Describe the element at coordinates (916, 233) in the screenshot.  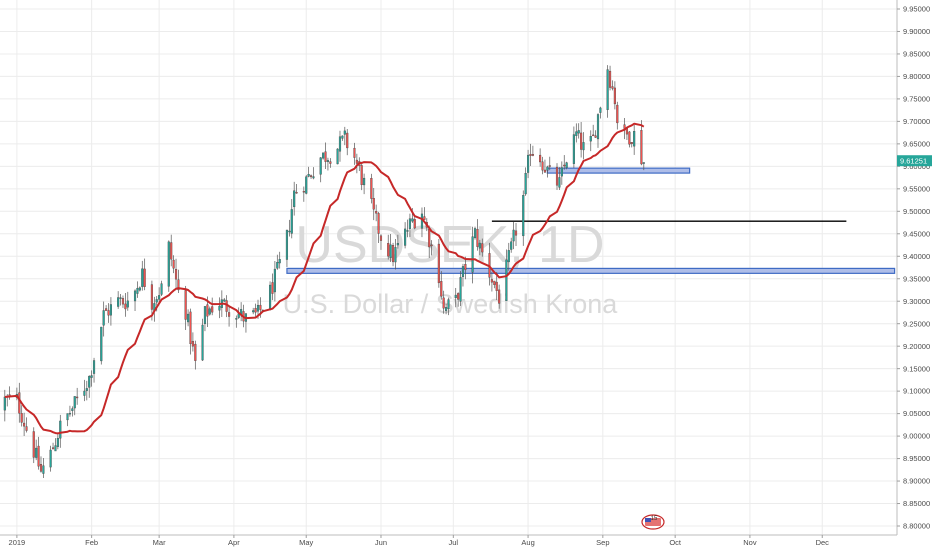
I see `y-tick-label: 9.45000` at that location.